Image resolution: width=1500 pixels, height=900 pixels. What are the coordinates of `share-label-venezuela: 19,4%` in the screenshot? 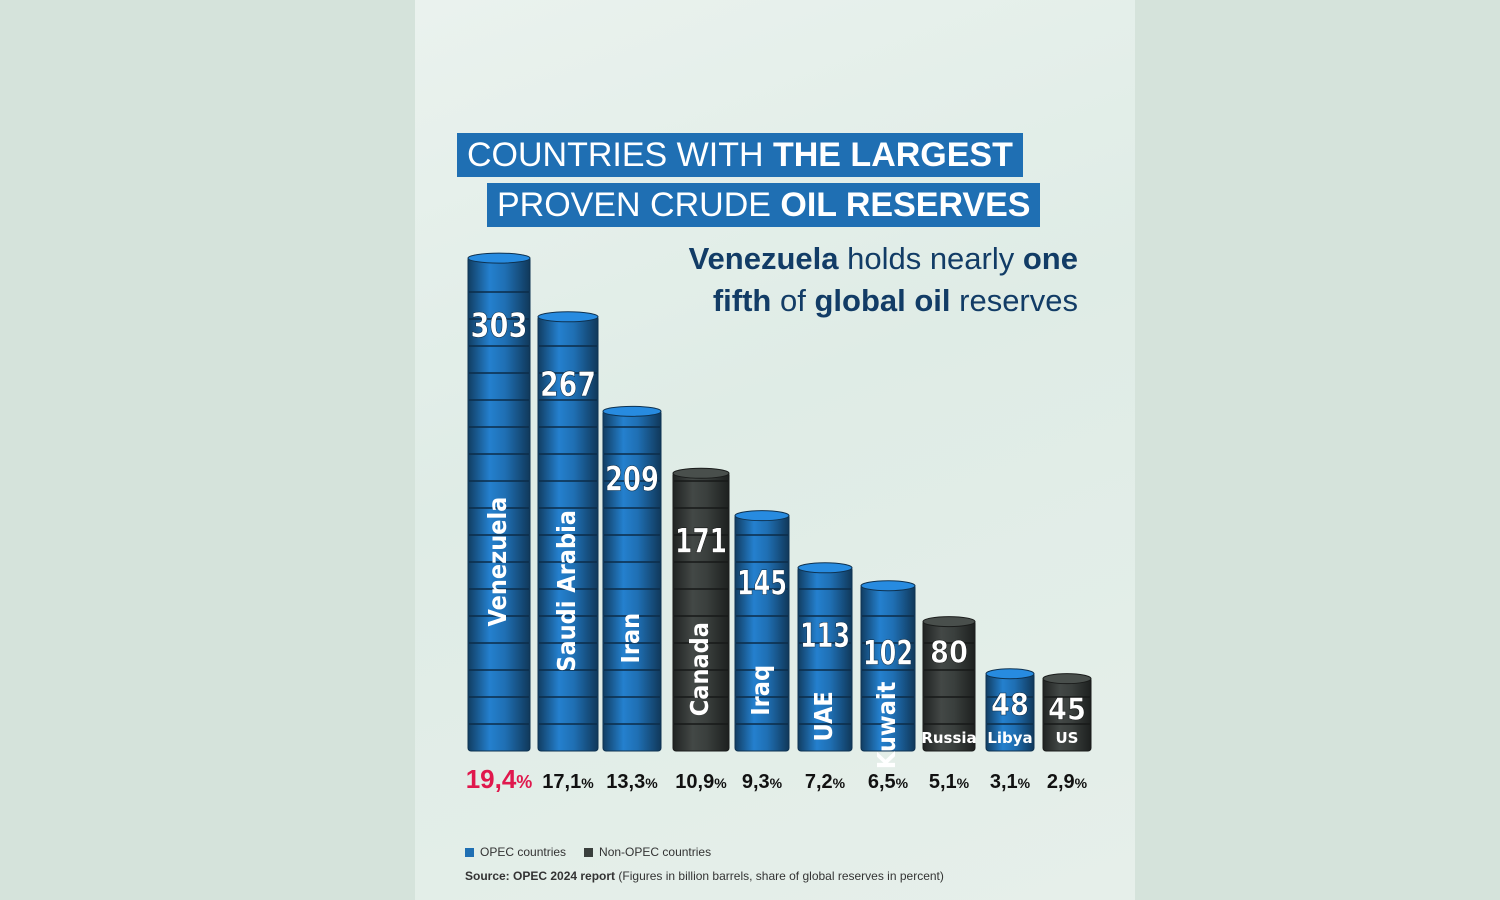 It's located at (499, 779).